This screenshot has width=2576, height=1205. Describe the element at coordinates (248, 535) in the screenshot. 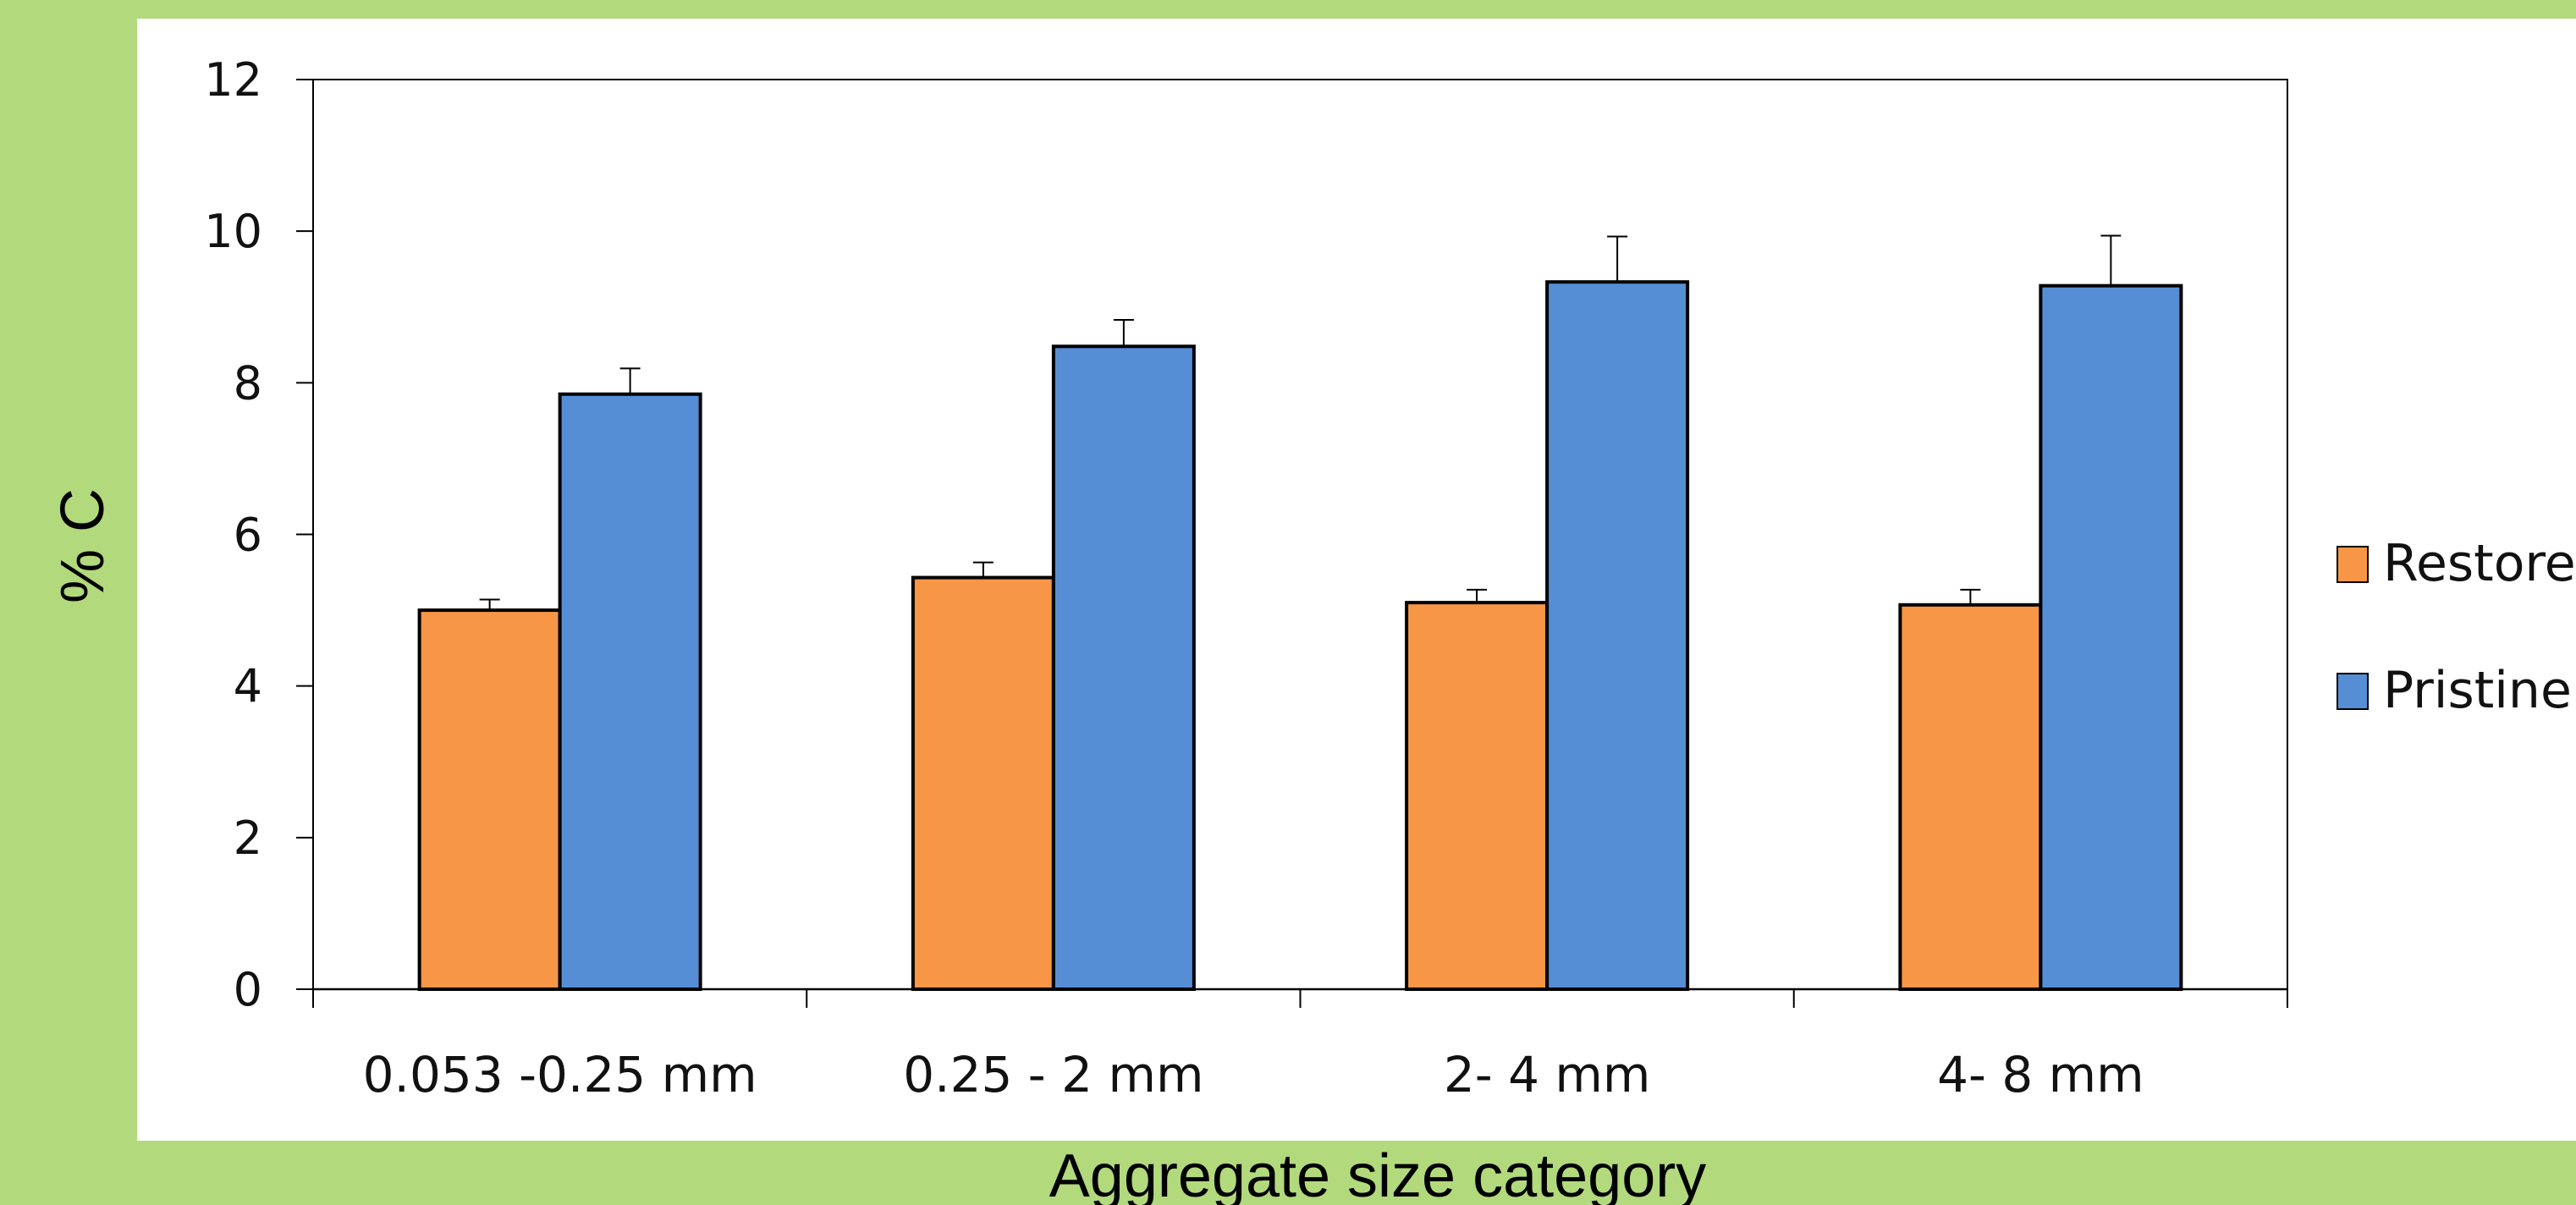

I see `y-tick-label: 6` at that location.